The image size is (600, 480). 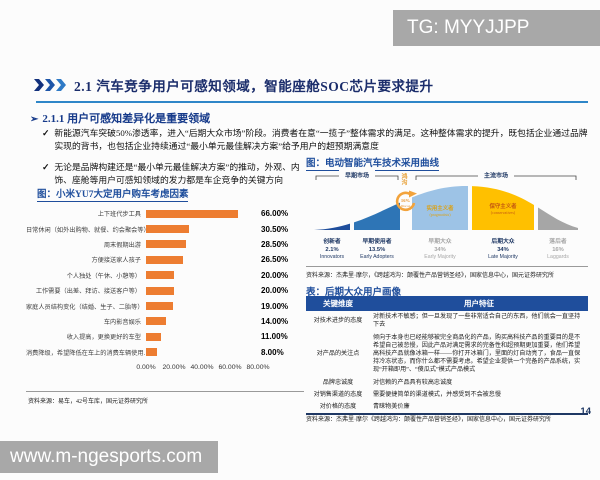 What do you see at coordinates (86, 230) in the screenshot?
I see `bar-category-label: 日常休闲（如外出购物、就餐、约会聚会等）` at bounding box center [86, 230].